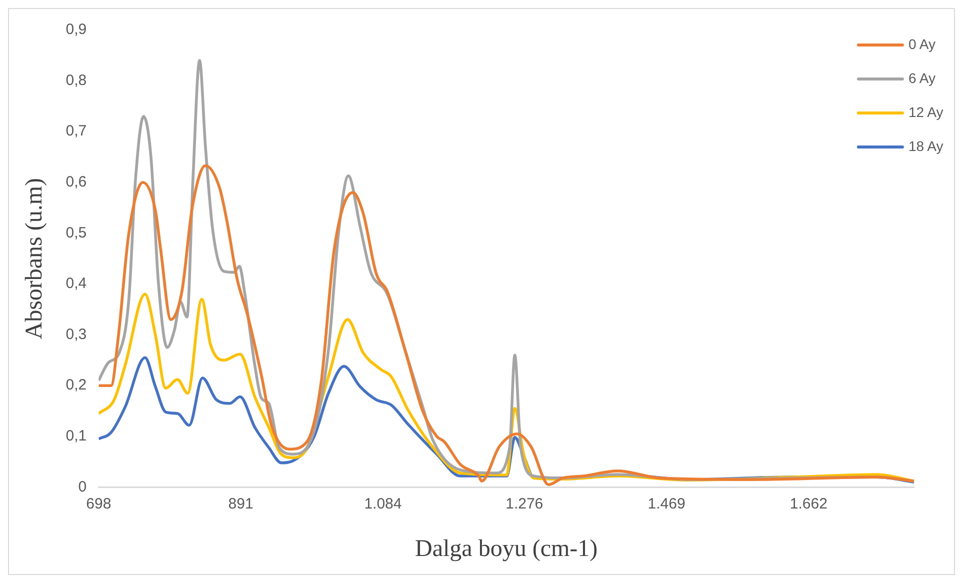 Image resolution: width=963 pixels, height=583 pixels. What do you see at coordinates (76, 283) in the screenshot?
I see `y-tick-label: 0,4` at bounding box center [76, 283].